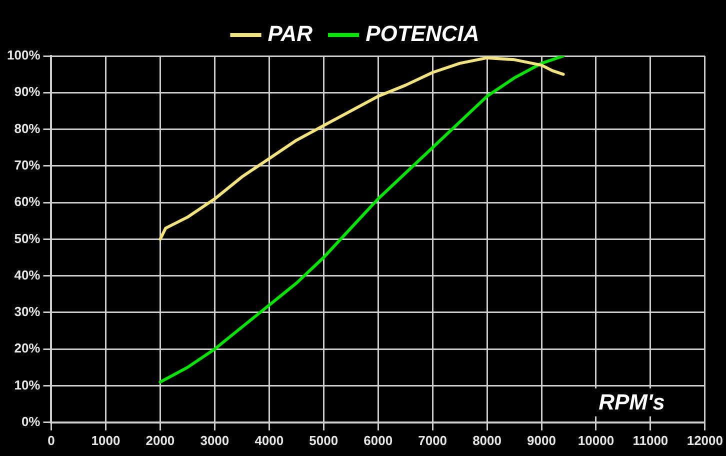 Image resolution: width=726 pixels, height=456 pixels. What do you see at coordinates (27, 384) in the screenshot?
I see `y-tick-label: 10%` at bounding box center [27, 384].